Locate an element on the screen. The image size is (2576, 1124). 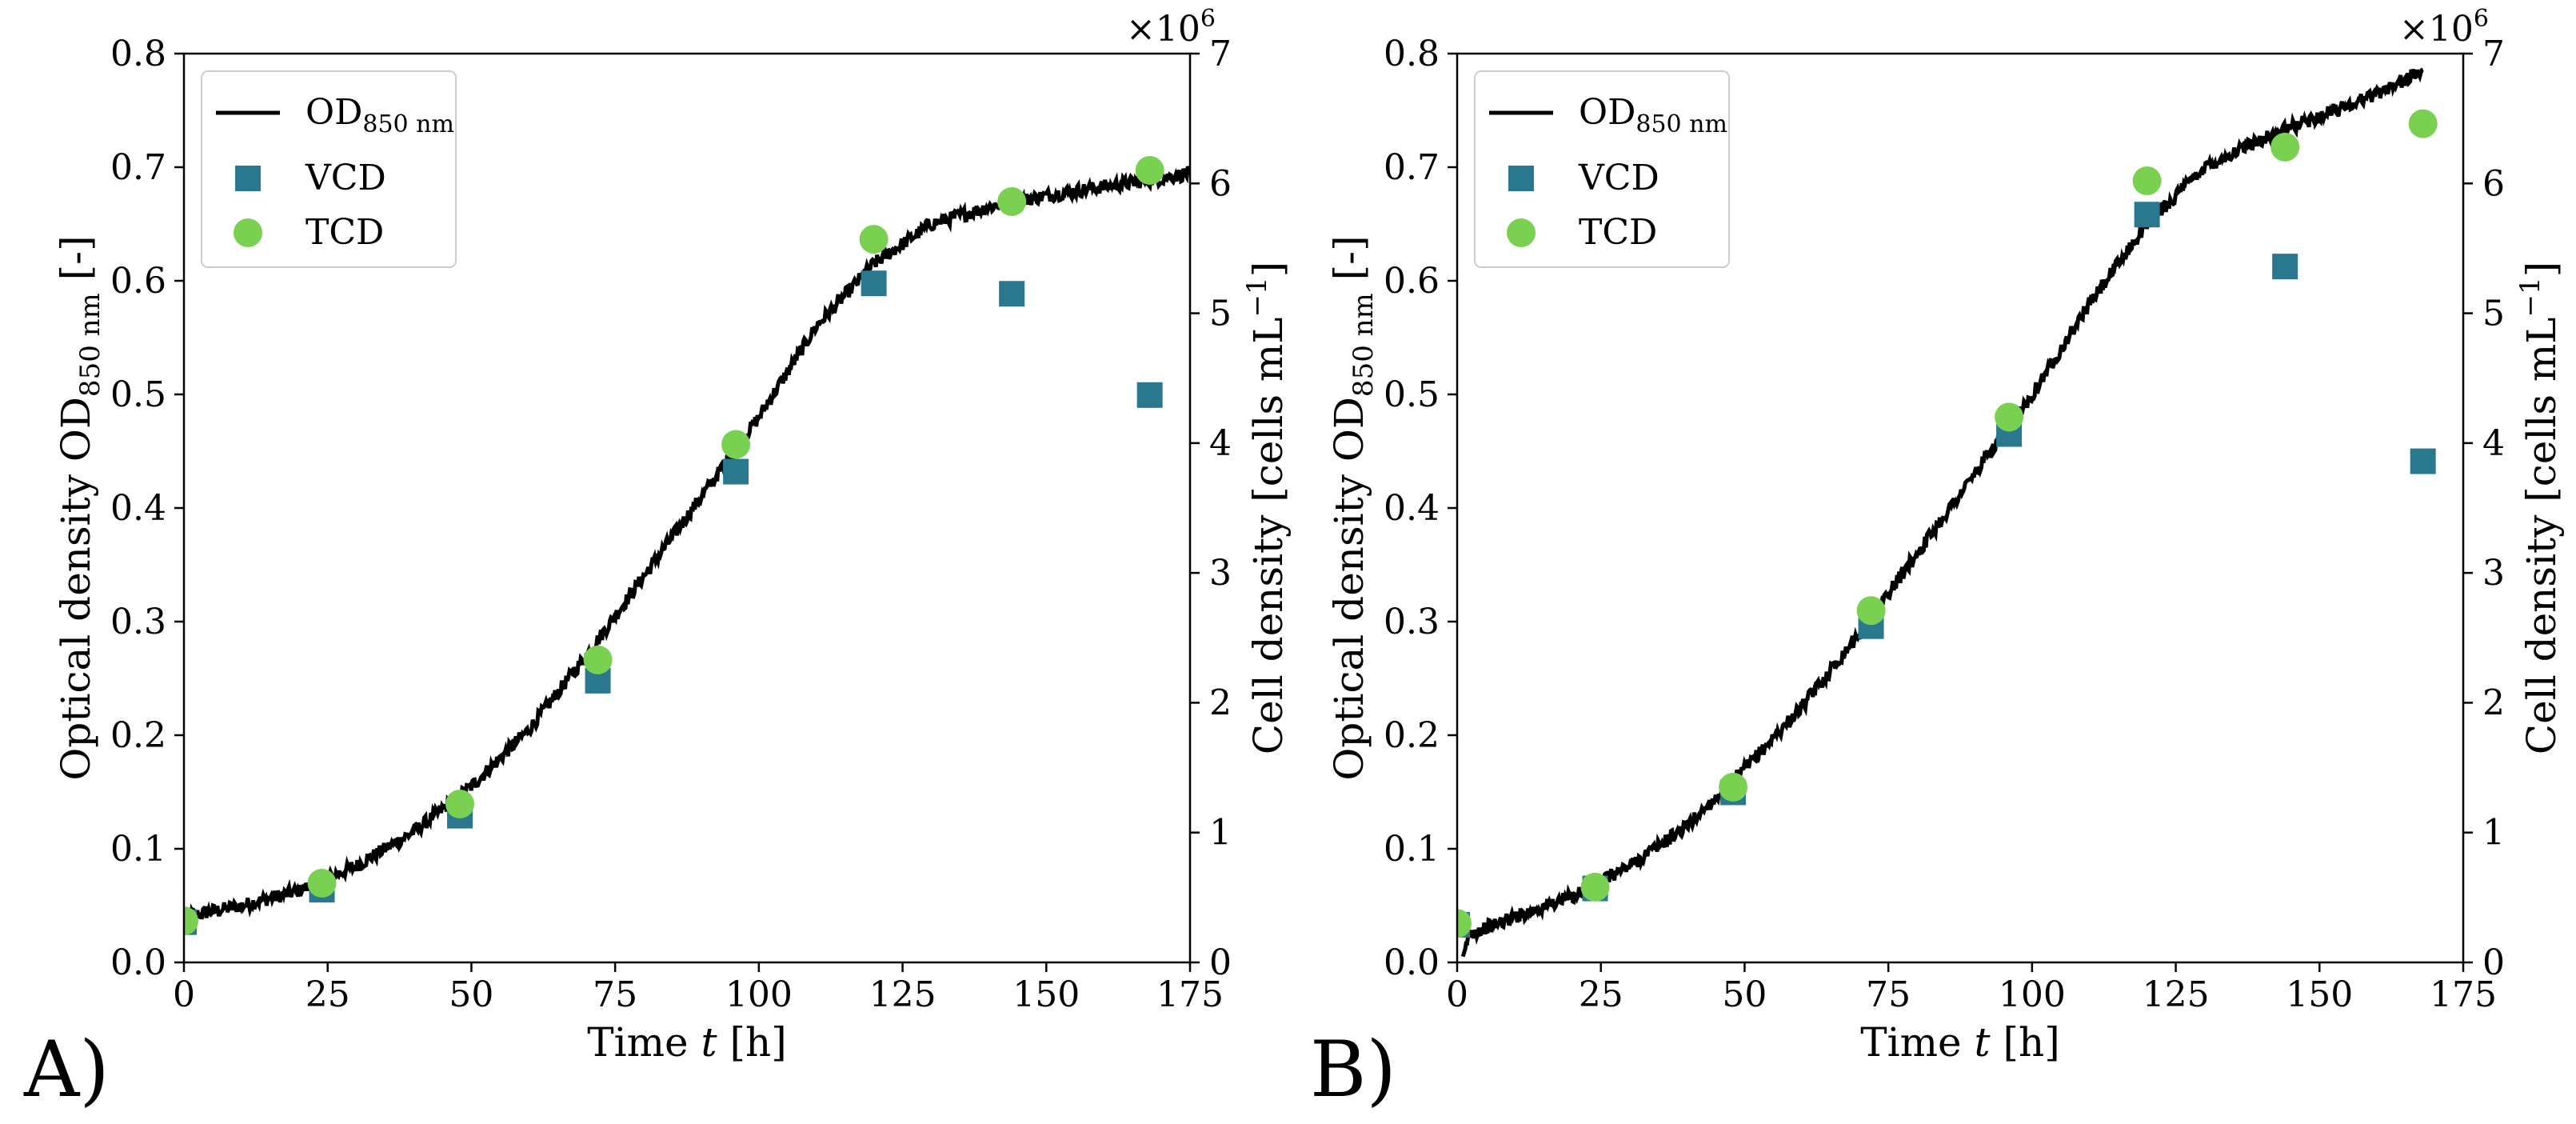
x-tick-label: 125 is located at coordinates (2177, 994).